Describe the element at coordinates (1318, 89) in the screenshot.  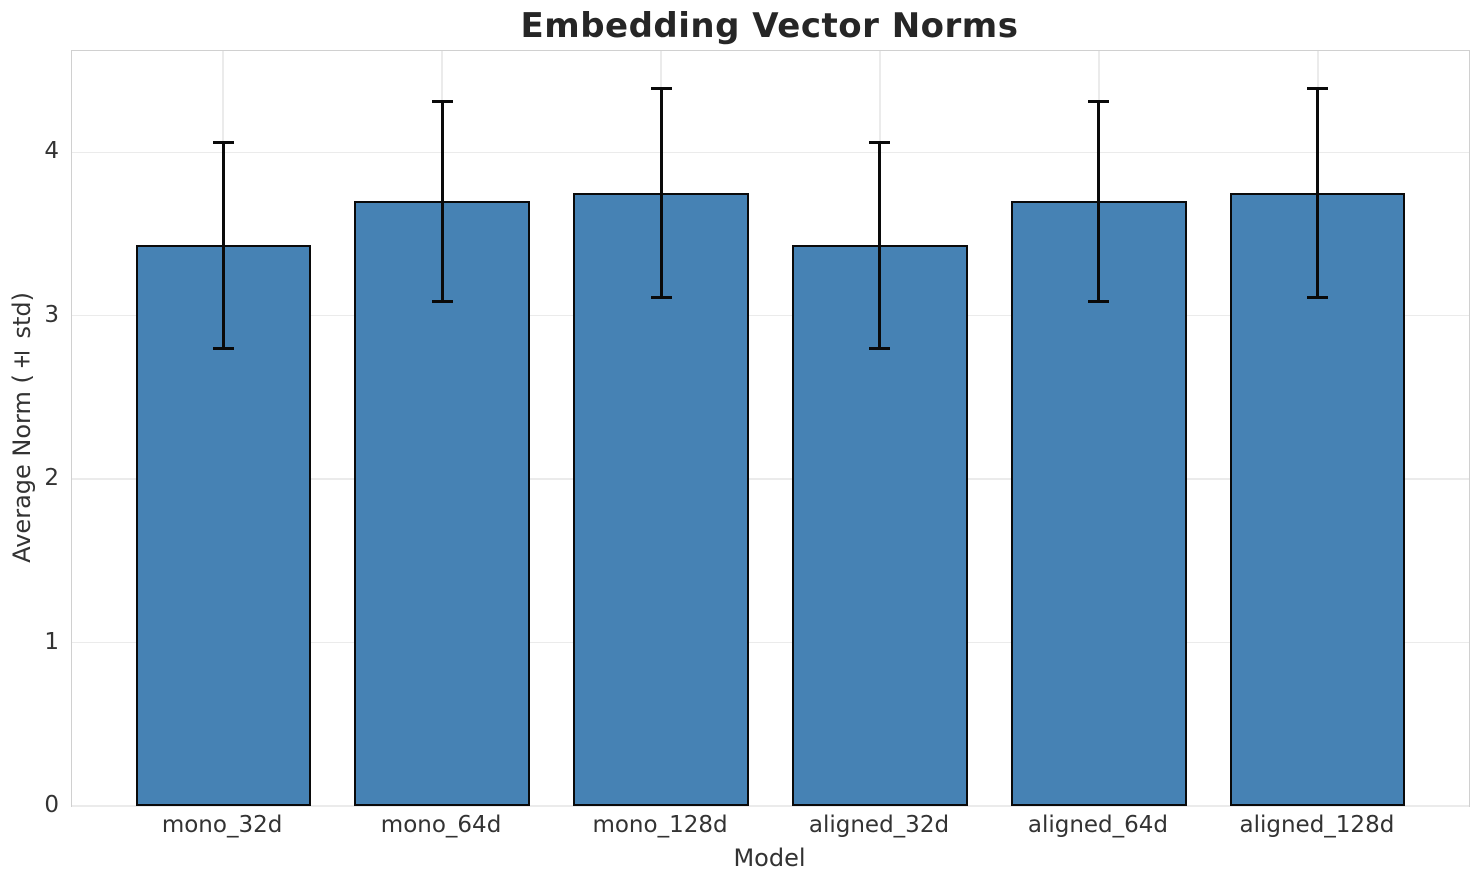
I see `error-cap-top-aligned_128d` at that location.